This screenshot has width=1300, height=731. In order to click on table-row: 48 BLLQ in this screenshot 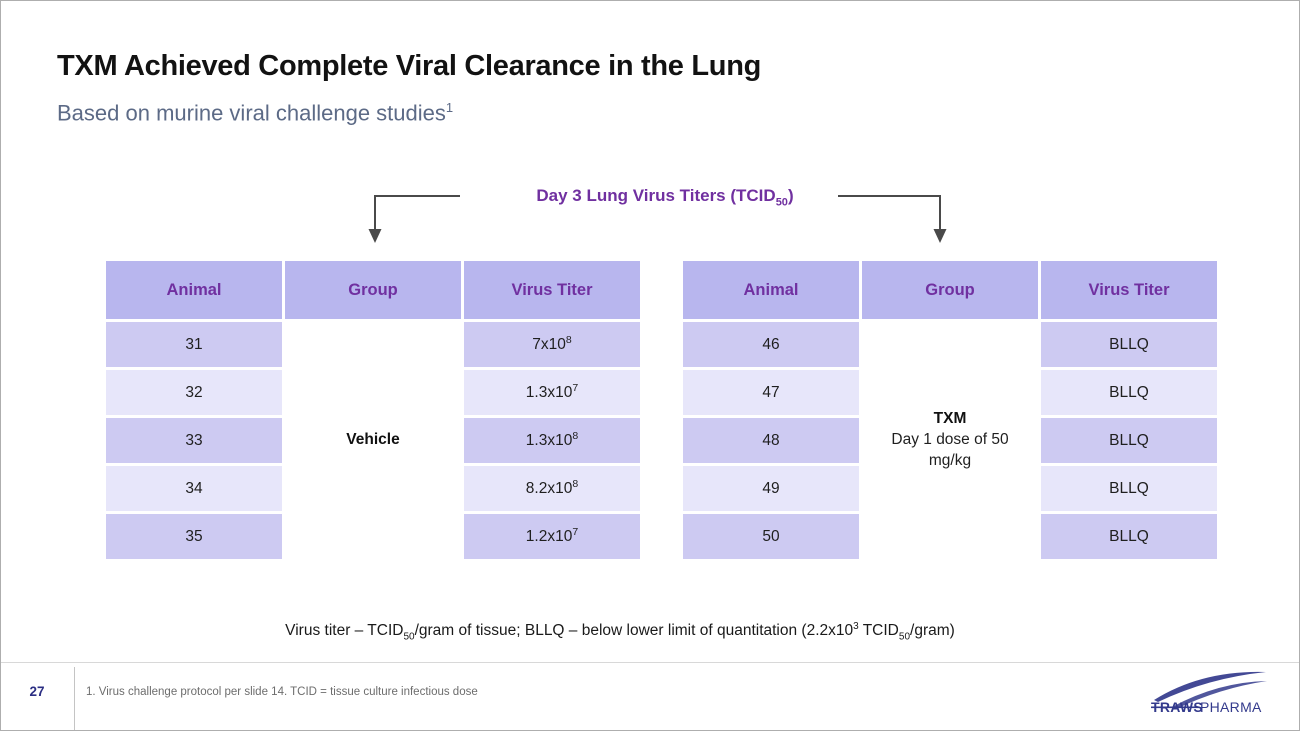, I will do `click(950, 440)`.